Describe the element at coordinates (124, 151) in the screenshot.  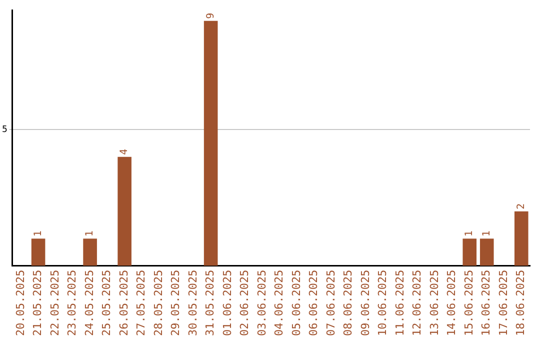
I see `data-label: 4` at that location.